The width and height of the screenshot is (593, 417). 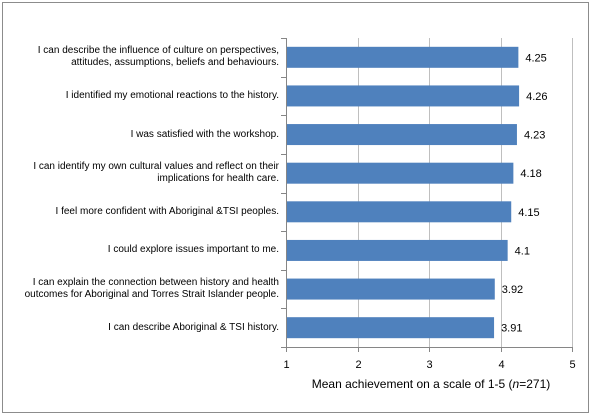 What do you see at coordinates (535, 384) in the screenshot?
I see `x-axis-title-suffix: =271)` at bounding box center [535, 384].